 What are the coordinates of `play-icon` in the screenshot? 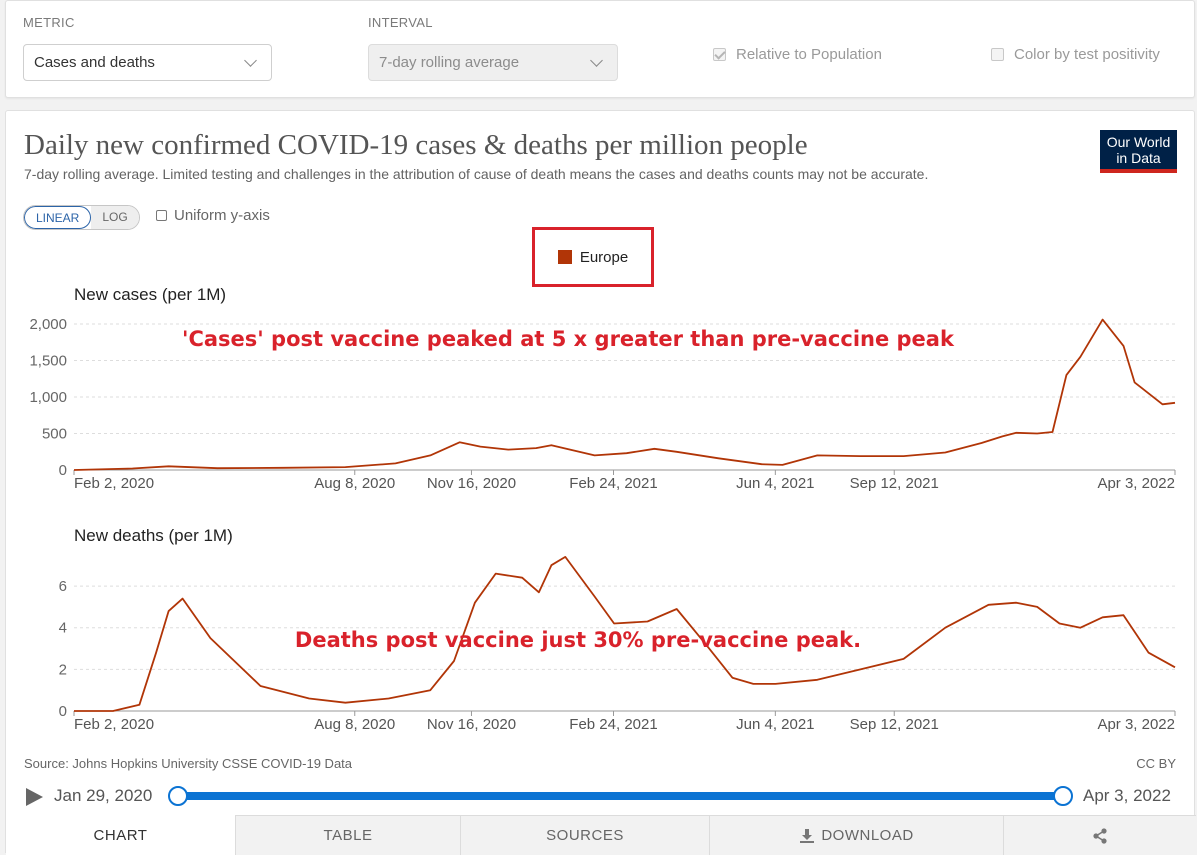 It's located at (34, 797).